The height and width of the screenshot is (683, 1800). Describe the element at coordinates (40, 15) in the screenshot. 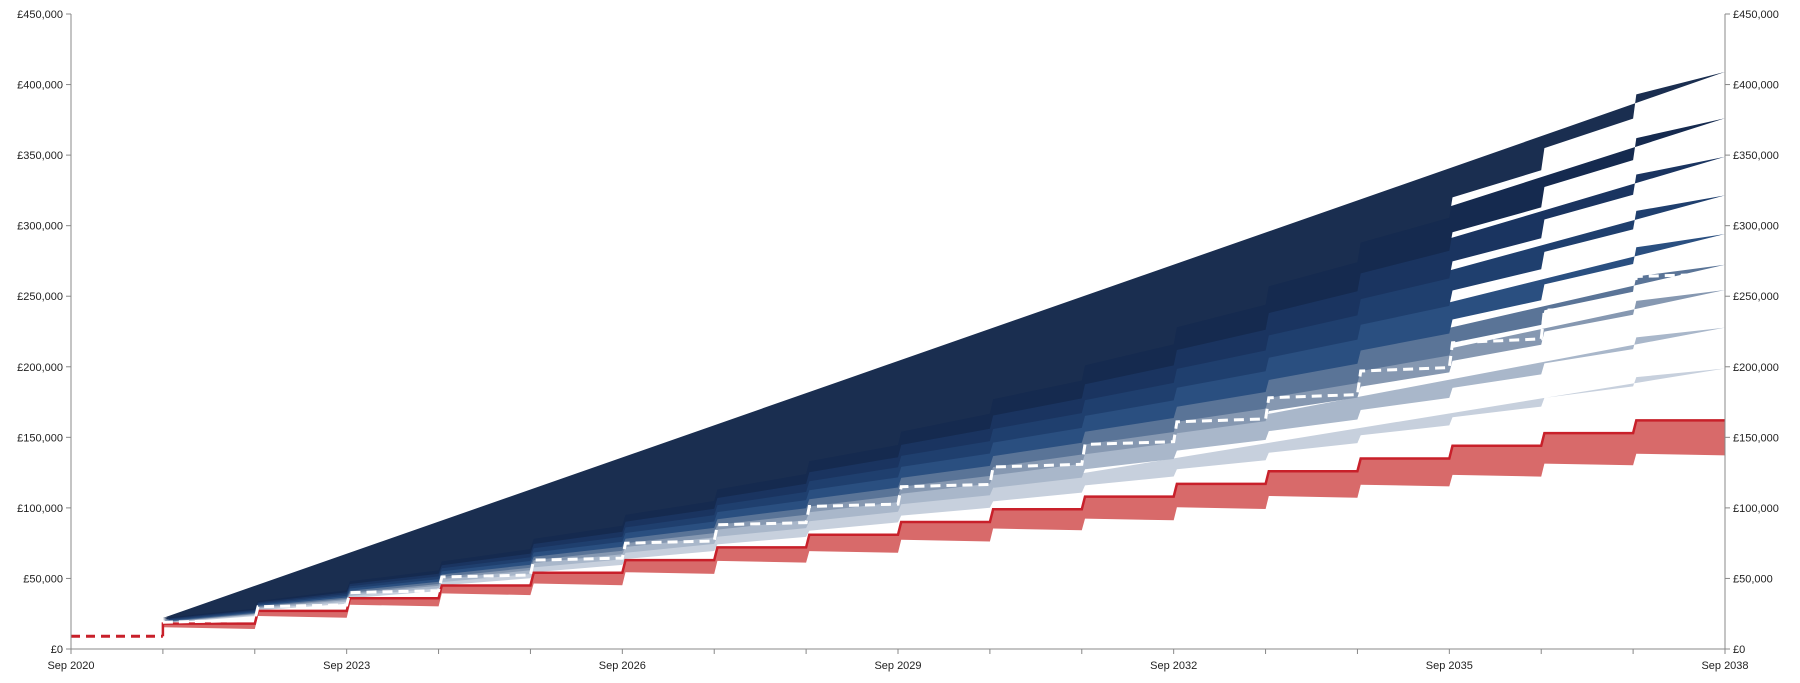

I see `y-tick-label-left: £450,000` at that location.